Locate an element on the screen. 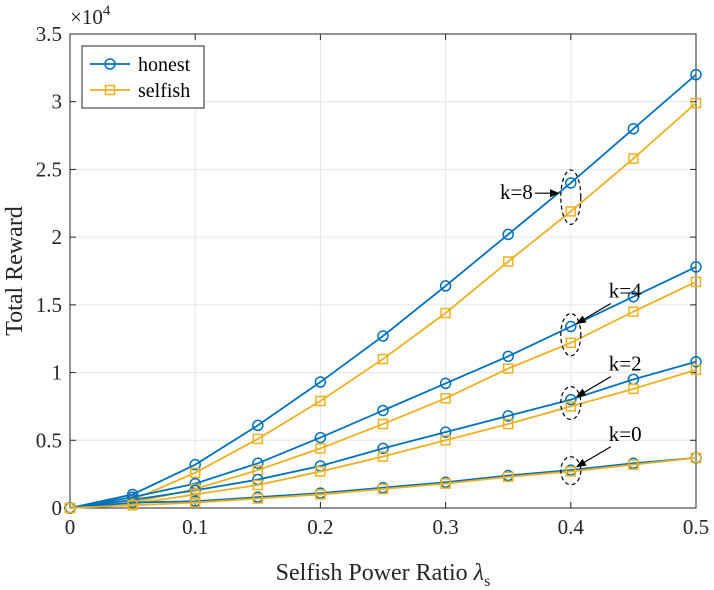 The width and height of the screenshot is (714, 590). x-axis-label: Selfish Power Ratio λs is located at coordinates (383, 575).